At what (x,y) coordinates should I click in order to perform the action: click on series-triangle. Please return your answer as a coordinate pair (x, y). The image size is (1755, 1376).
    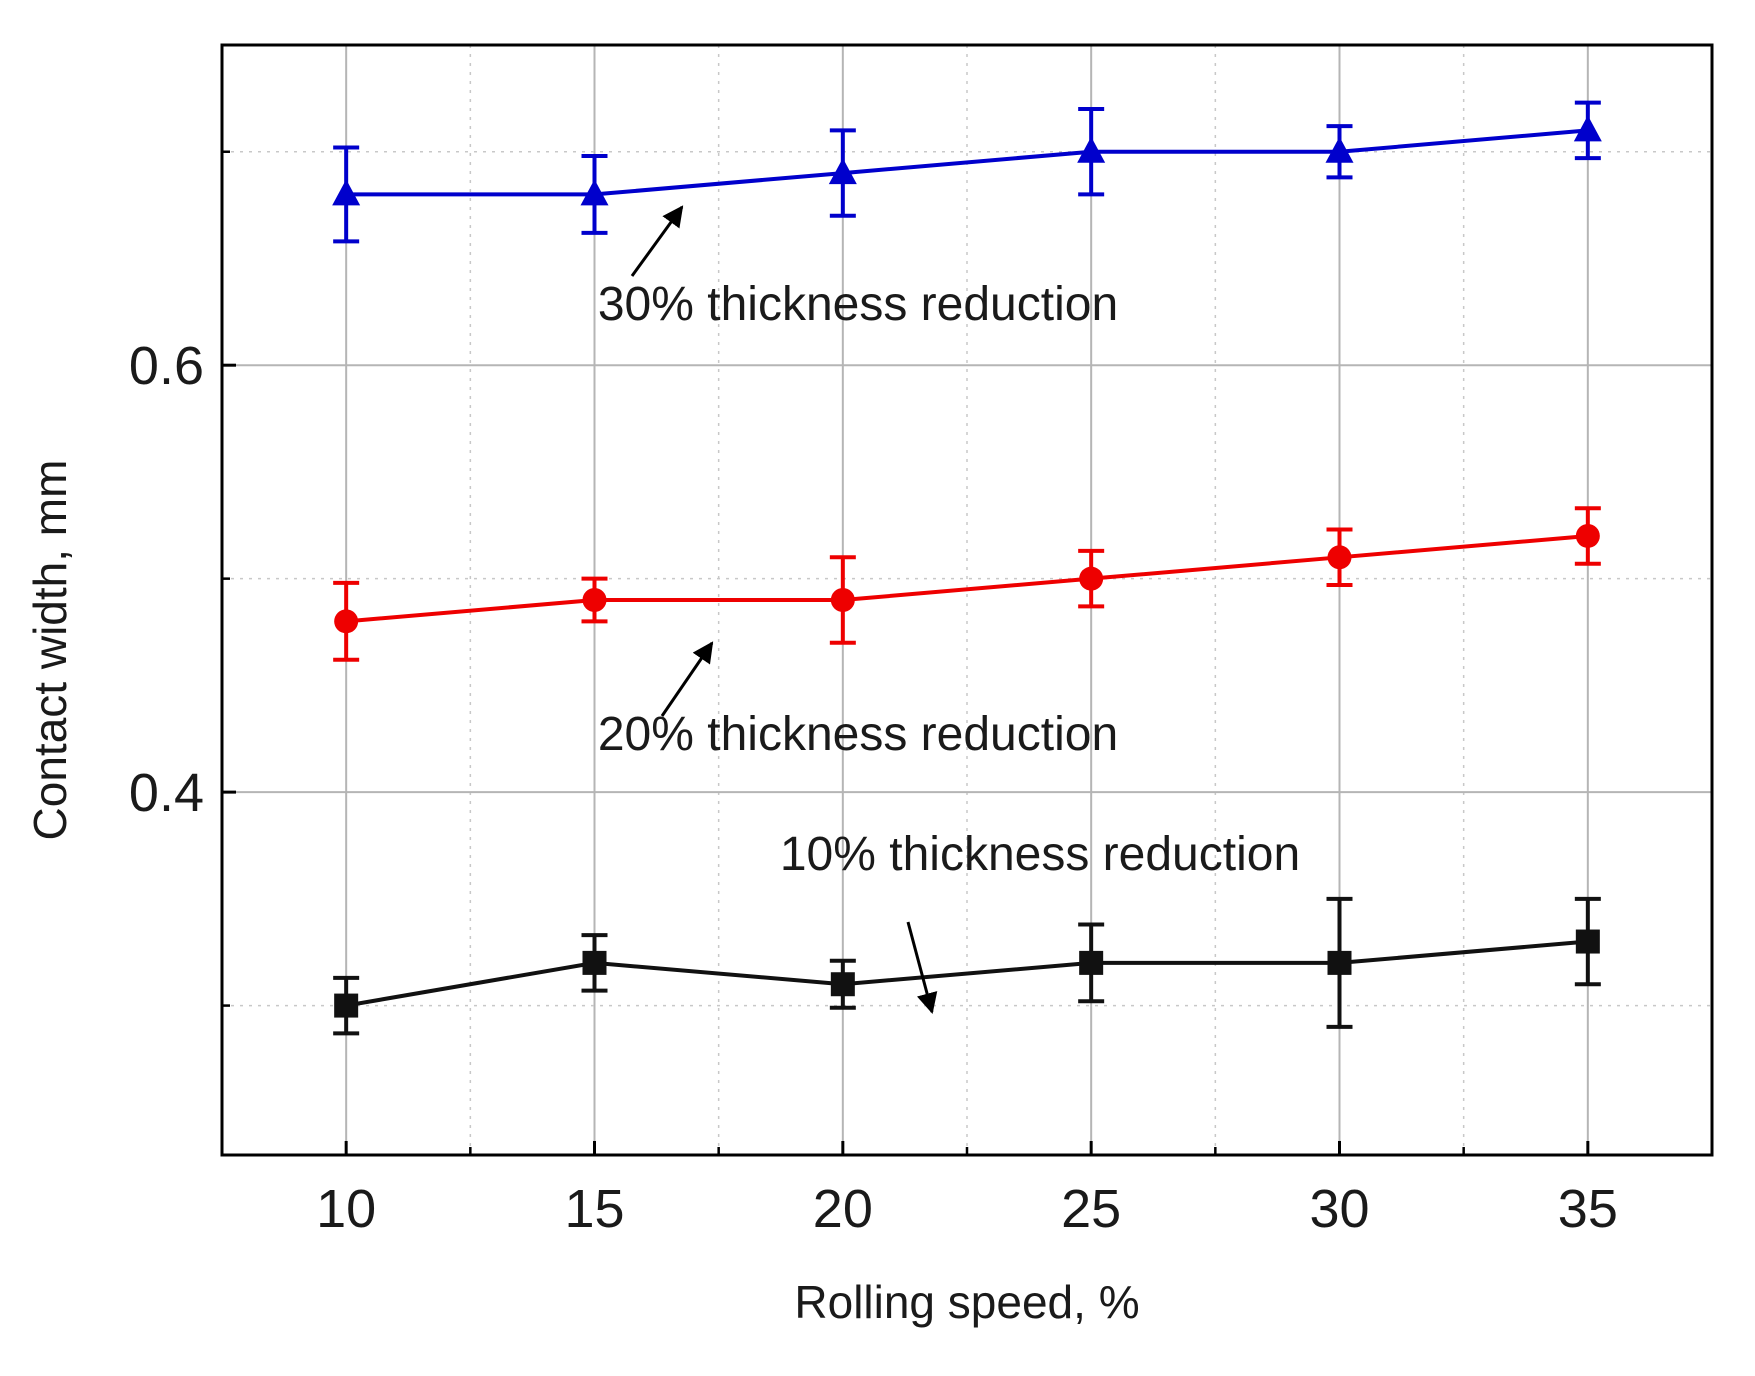
    Looking at the image, I should click on (967, 172).